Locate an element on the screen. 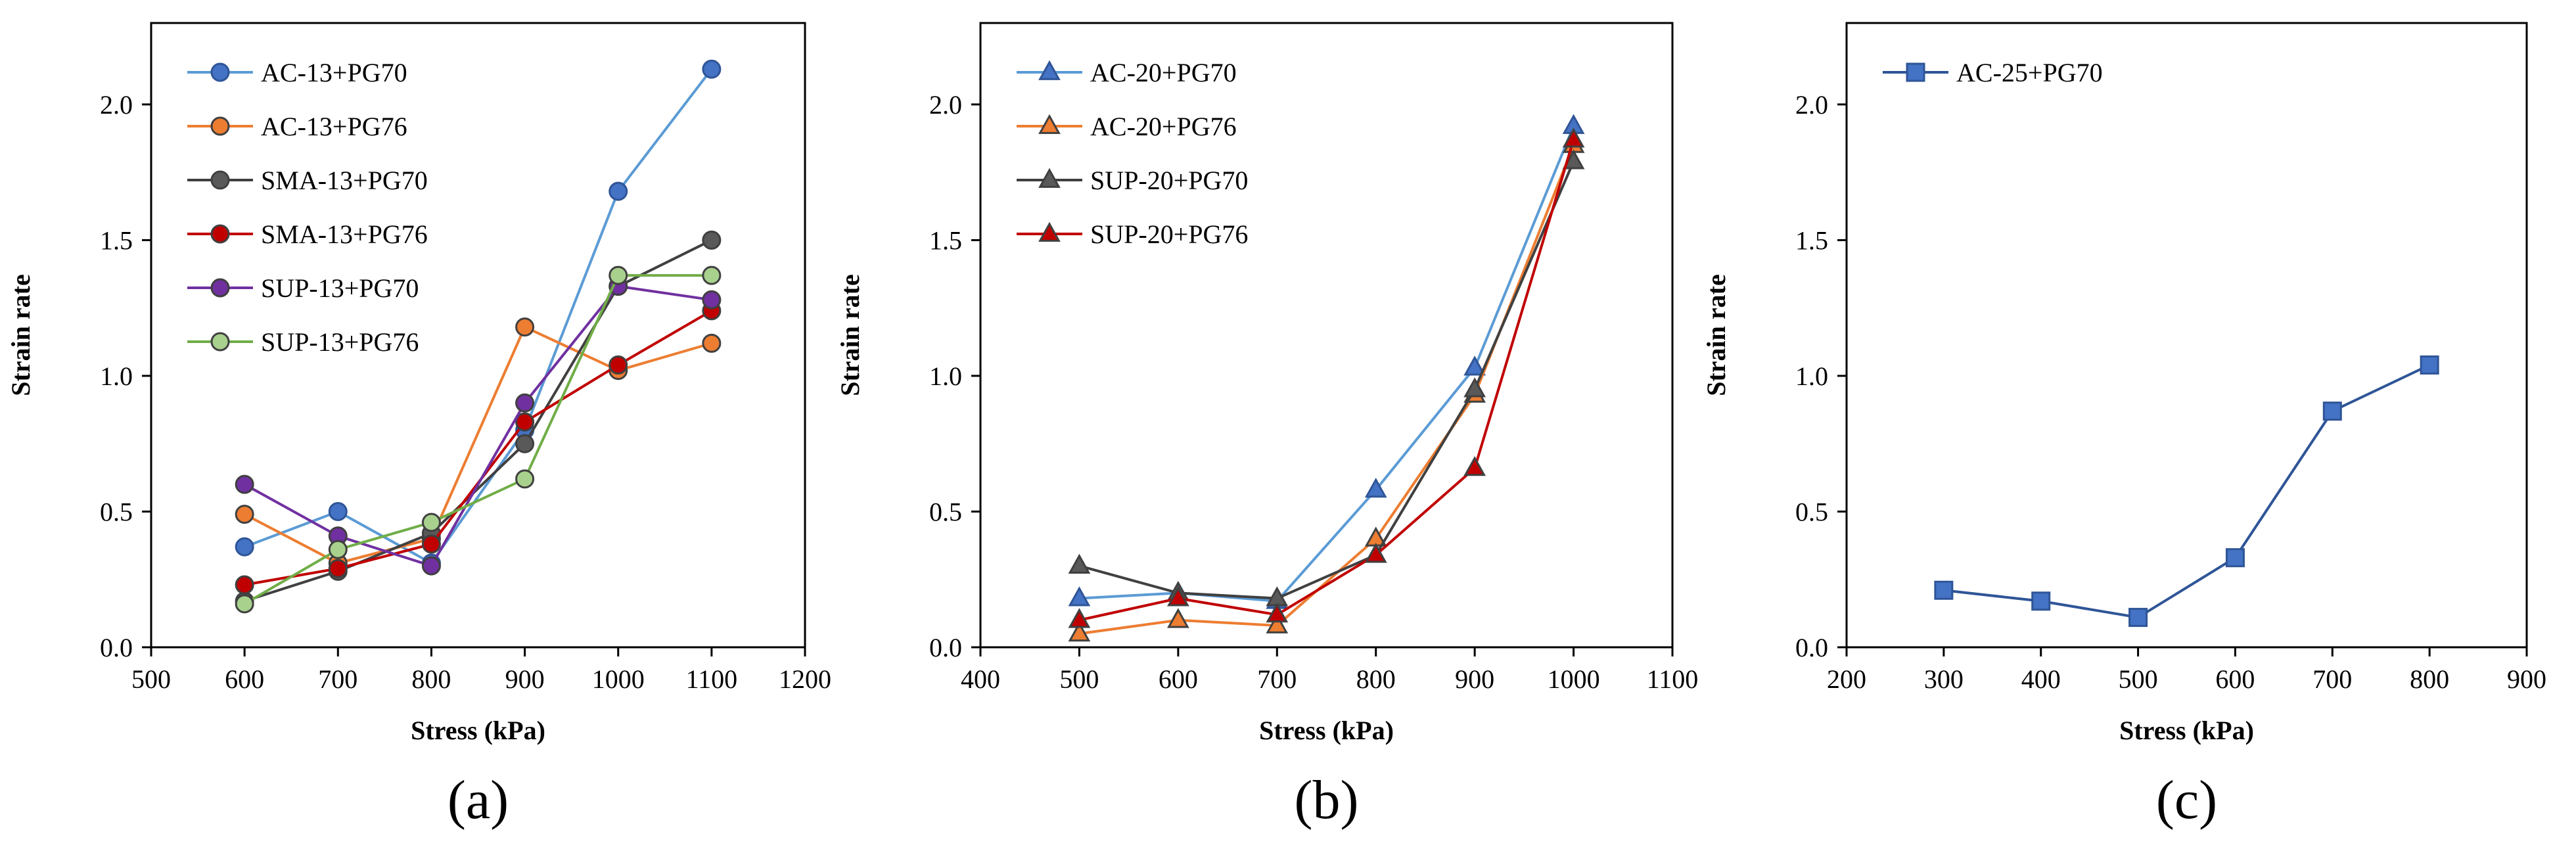  legend-label: AC-20+PG70 is located at coordinates (1163, 72).